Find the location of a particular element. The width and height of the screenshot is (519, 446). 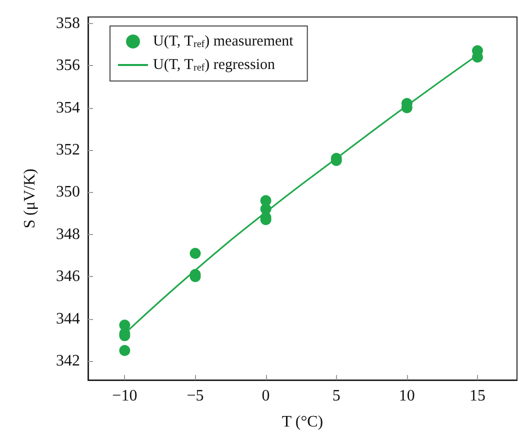

x-tick-label: 0 is located at coordinates (266, 396).